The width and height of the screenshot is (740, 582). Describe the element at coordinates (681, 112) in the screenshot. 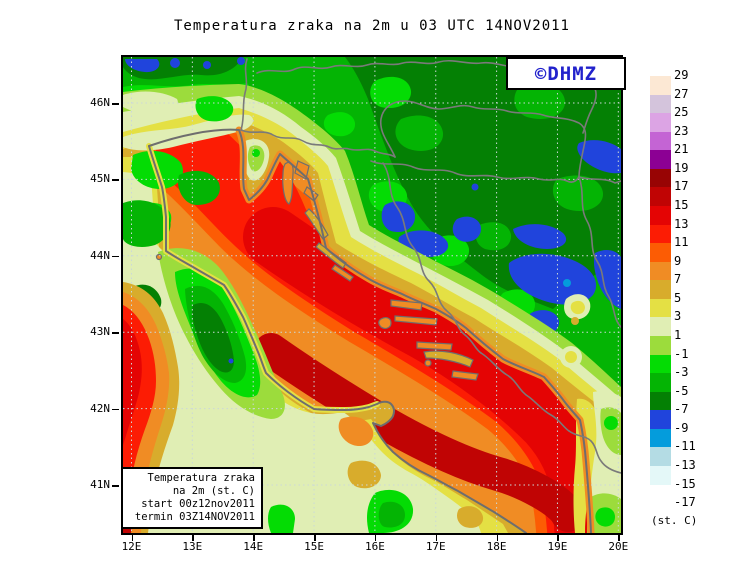

I see `colorbar-label: 25` at that location.